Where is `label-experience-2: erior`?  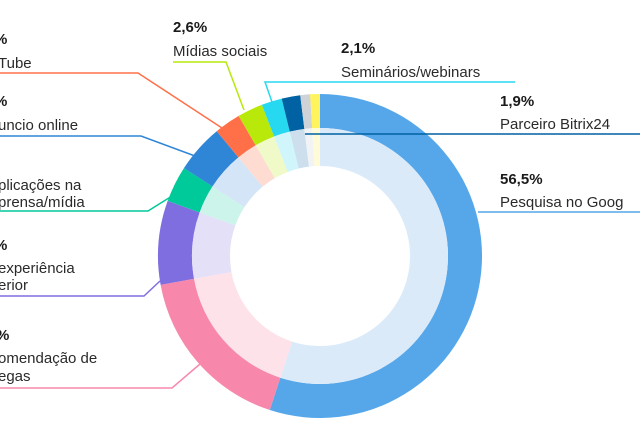 label-experience-2: erior is located at coordinates (14, 285).